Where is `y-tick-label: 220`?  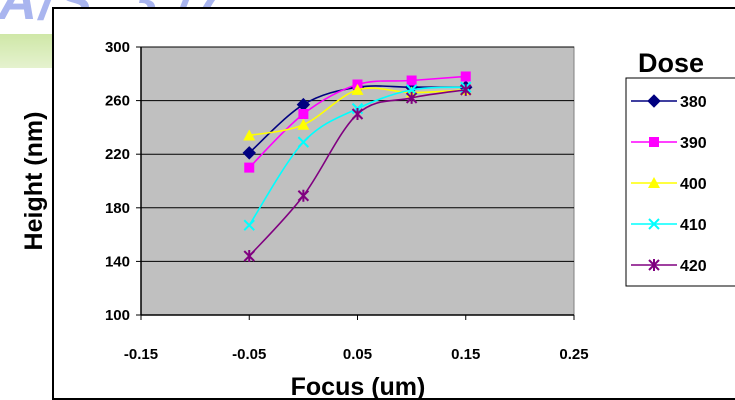
y-tick-label: 220 is located at coordinates (117, 154).